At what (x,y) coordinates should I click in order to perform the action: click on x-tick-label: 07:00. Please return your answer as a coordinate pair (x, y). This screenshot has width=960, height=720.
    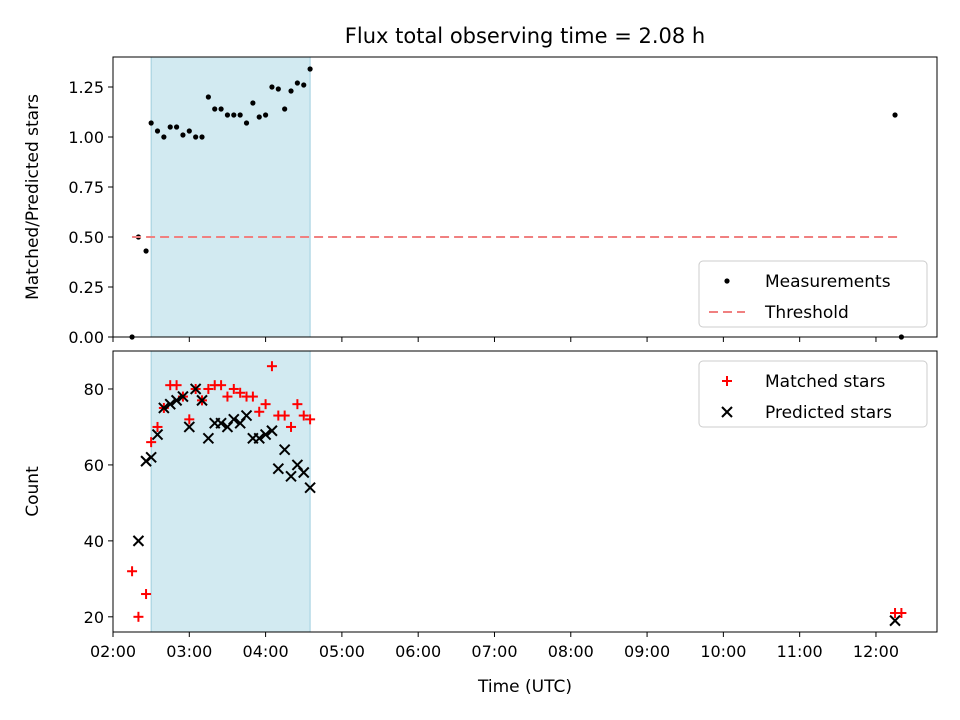
    Looking at the image, I should click on (494, 651).